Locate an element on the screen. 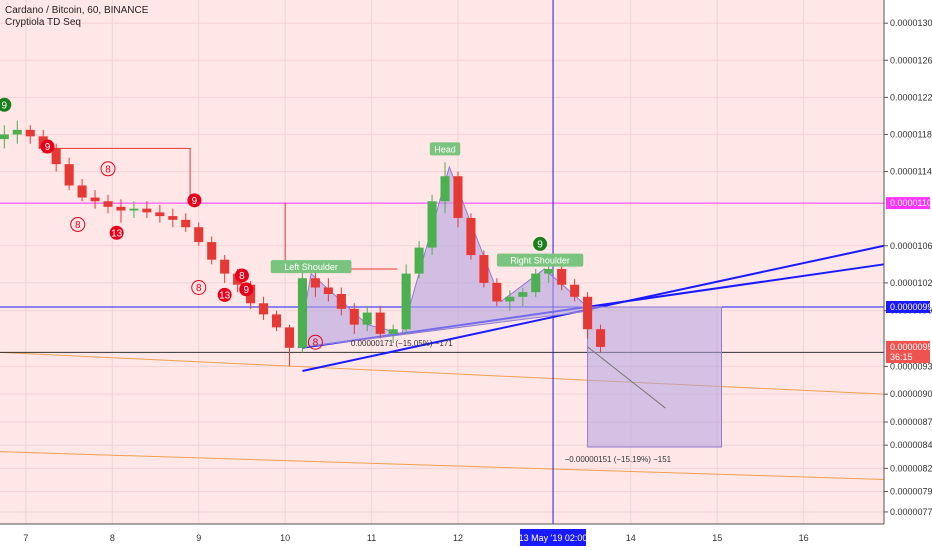  time-tick-label: 7 is located at coordinates (25, 538).